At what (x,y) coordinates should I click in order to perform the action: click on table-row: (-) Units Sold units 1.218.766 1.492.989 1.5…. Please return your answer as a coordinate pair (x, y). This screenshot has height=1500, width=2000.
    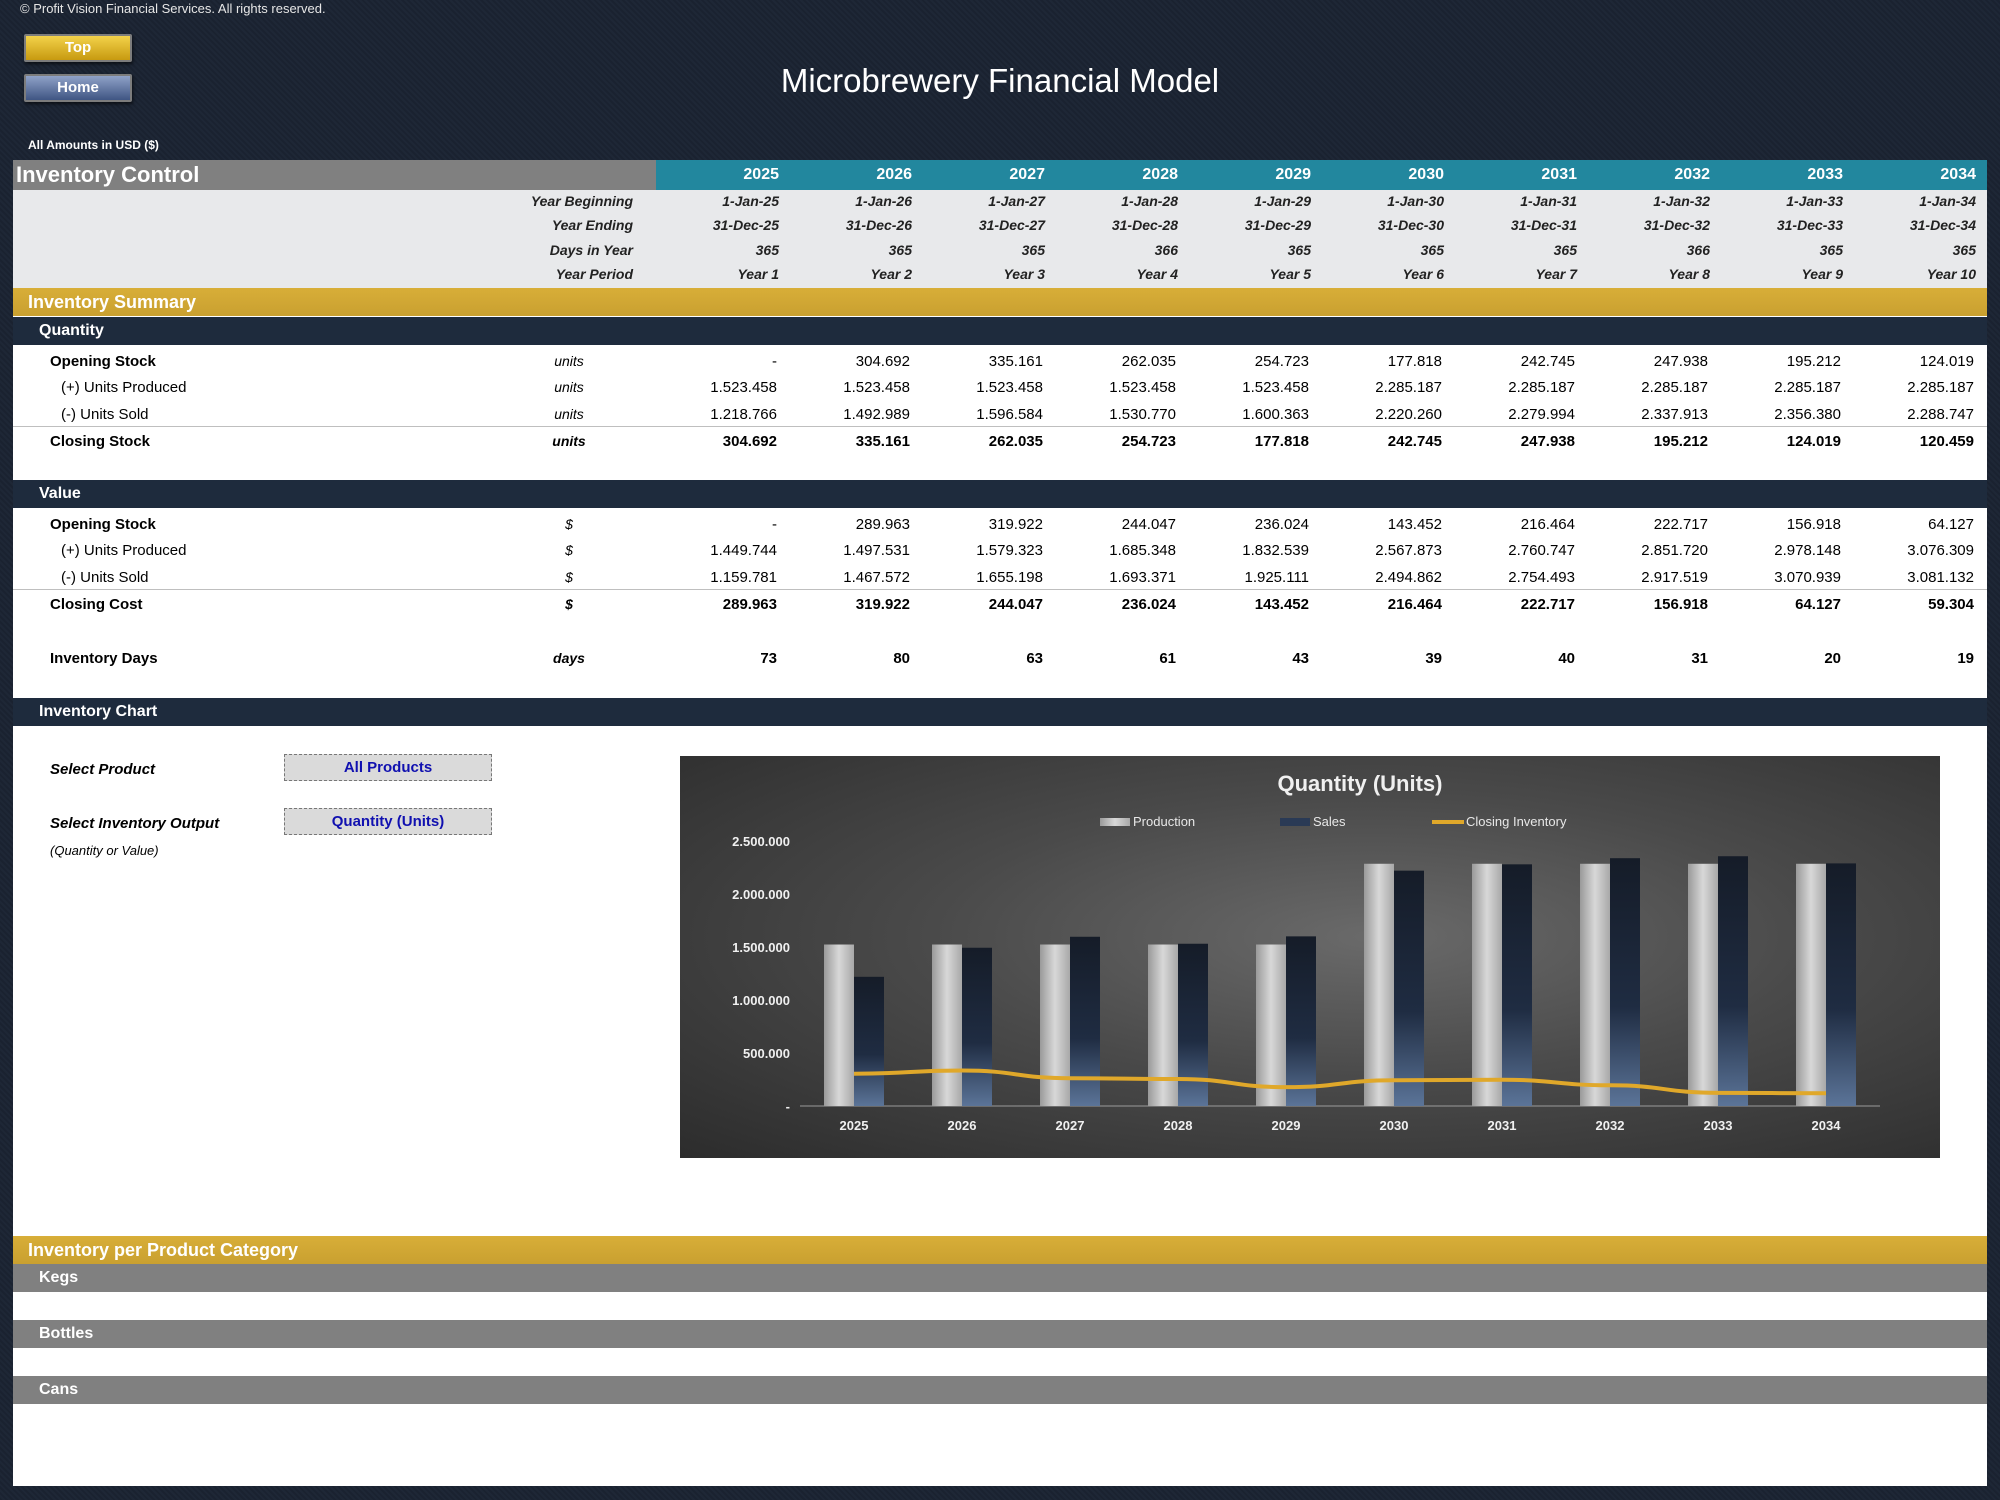
    Looking at the image, I should click on (1000, 419).